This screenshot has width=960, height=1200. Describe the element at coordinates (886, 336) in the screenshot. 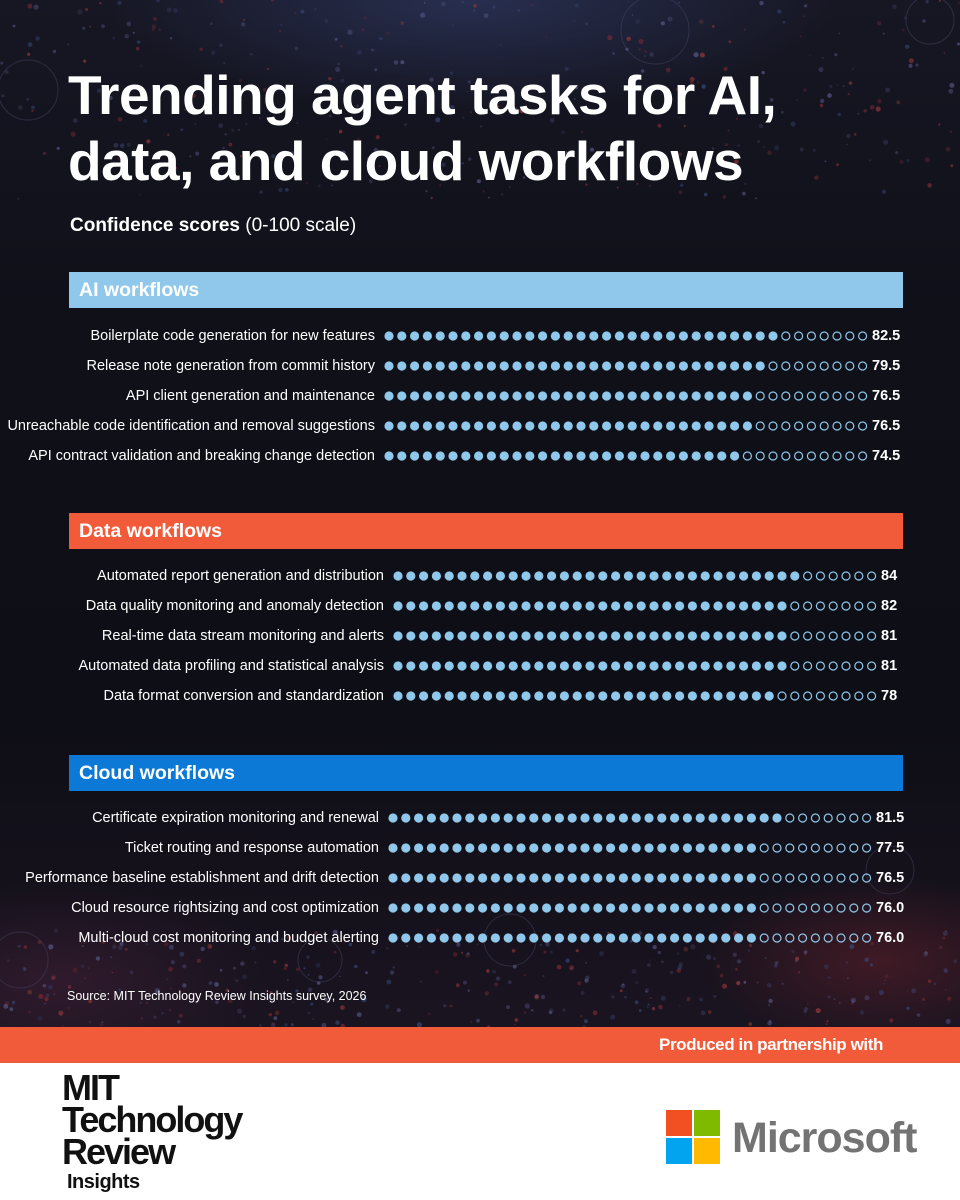

I see `value-label: 82.5` at that location.